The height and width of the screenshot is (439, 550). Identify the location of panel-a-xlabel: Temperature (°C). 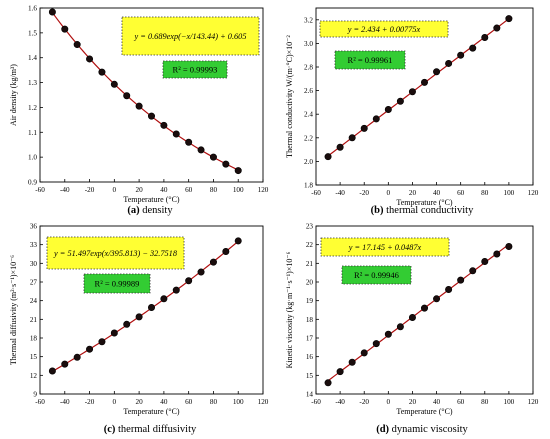
(151, 199).